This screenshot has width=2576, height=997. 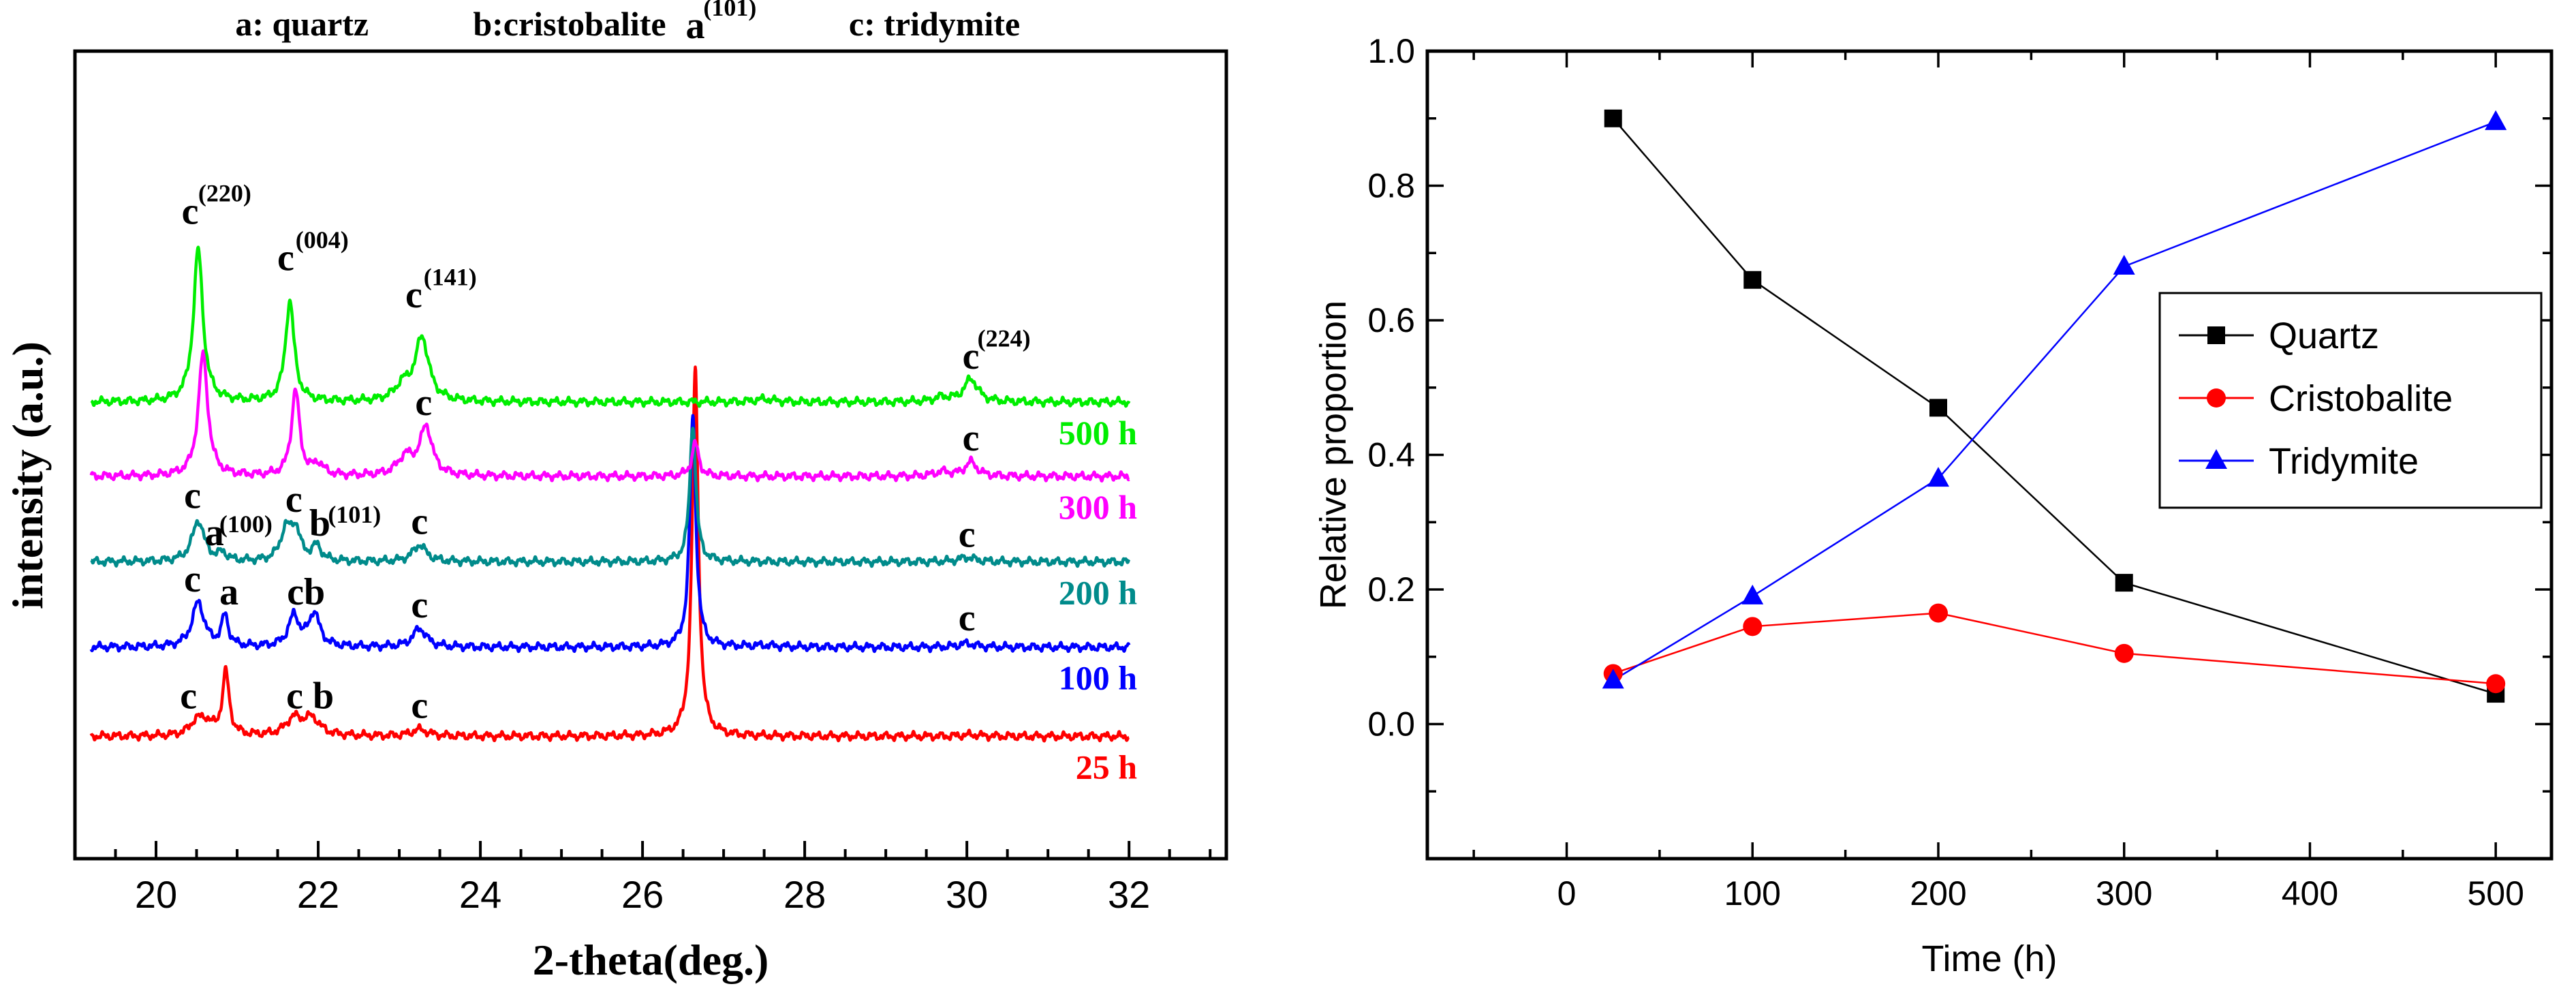 What do you see at coordinates (318, 894) in the screenshot?
I see `xrd-x-tick-label: 22` at bounding box center [318, 894].